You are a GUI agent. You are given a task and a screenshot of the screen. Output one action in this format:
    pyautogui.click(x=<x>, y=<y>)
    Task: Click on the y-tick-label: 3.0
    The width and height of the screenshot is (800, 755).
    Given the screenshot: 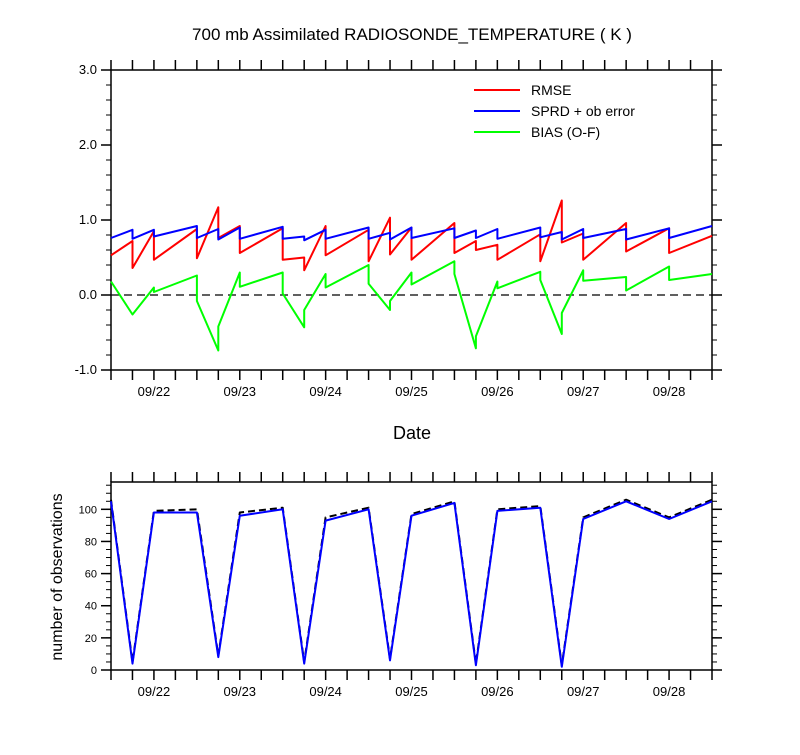 What is the action you would take?
    pyautogui.click(x=88, y=69)
    